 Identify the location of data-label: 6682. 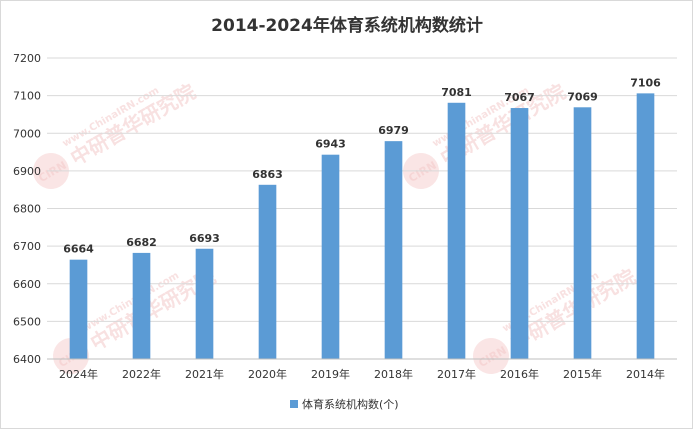
(141, 242).